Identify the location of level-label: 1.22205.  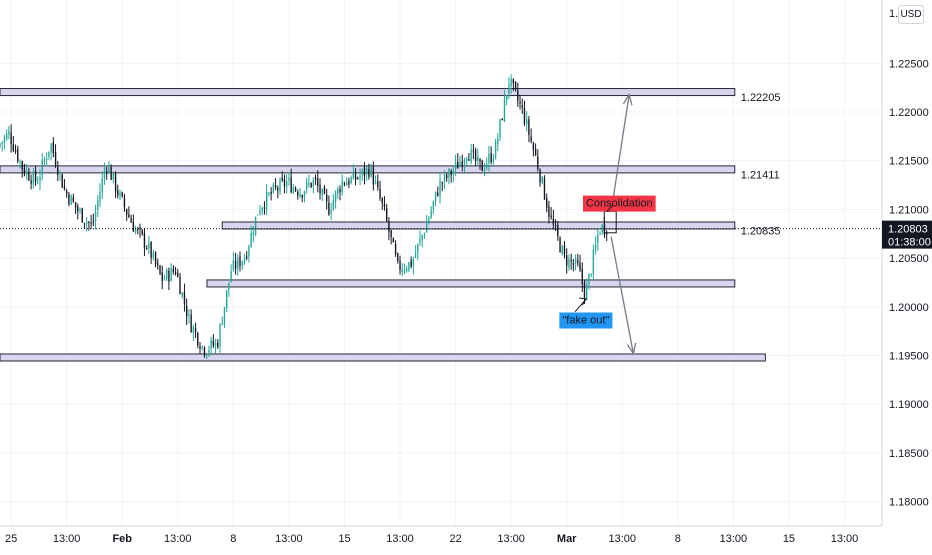
(761, 98).